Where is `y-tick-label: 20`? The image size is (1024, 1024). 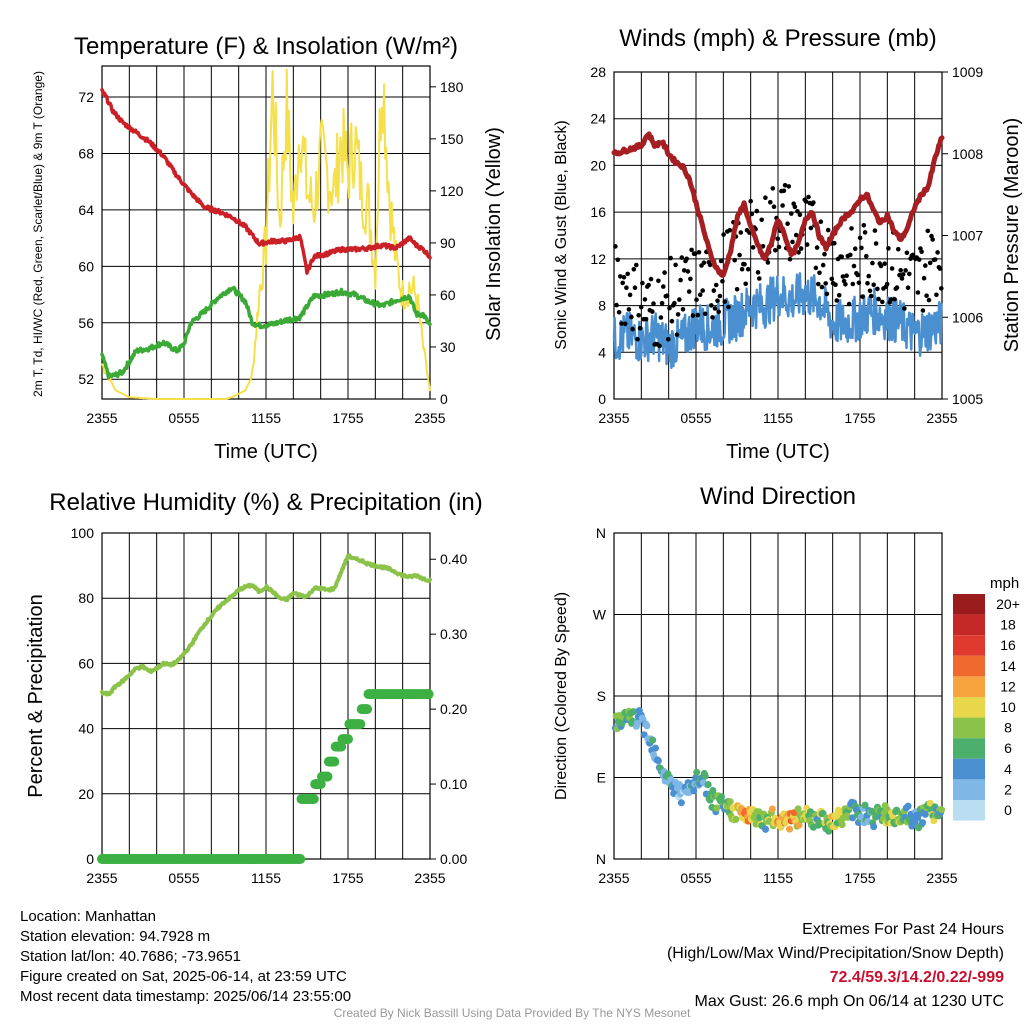
y-tick-label: 20 is located at coordinates (86, 794).